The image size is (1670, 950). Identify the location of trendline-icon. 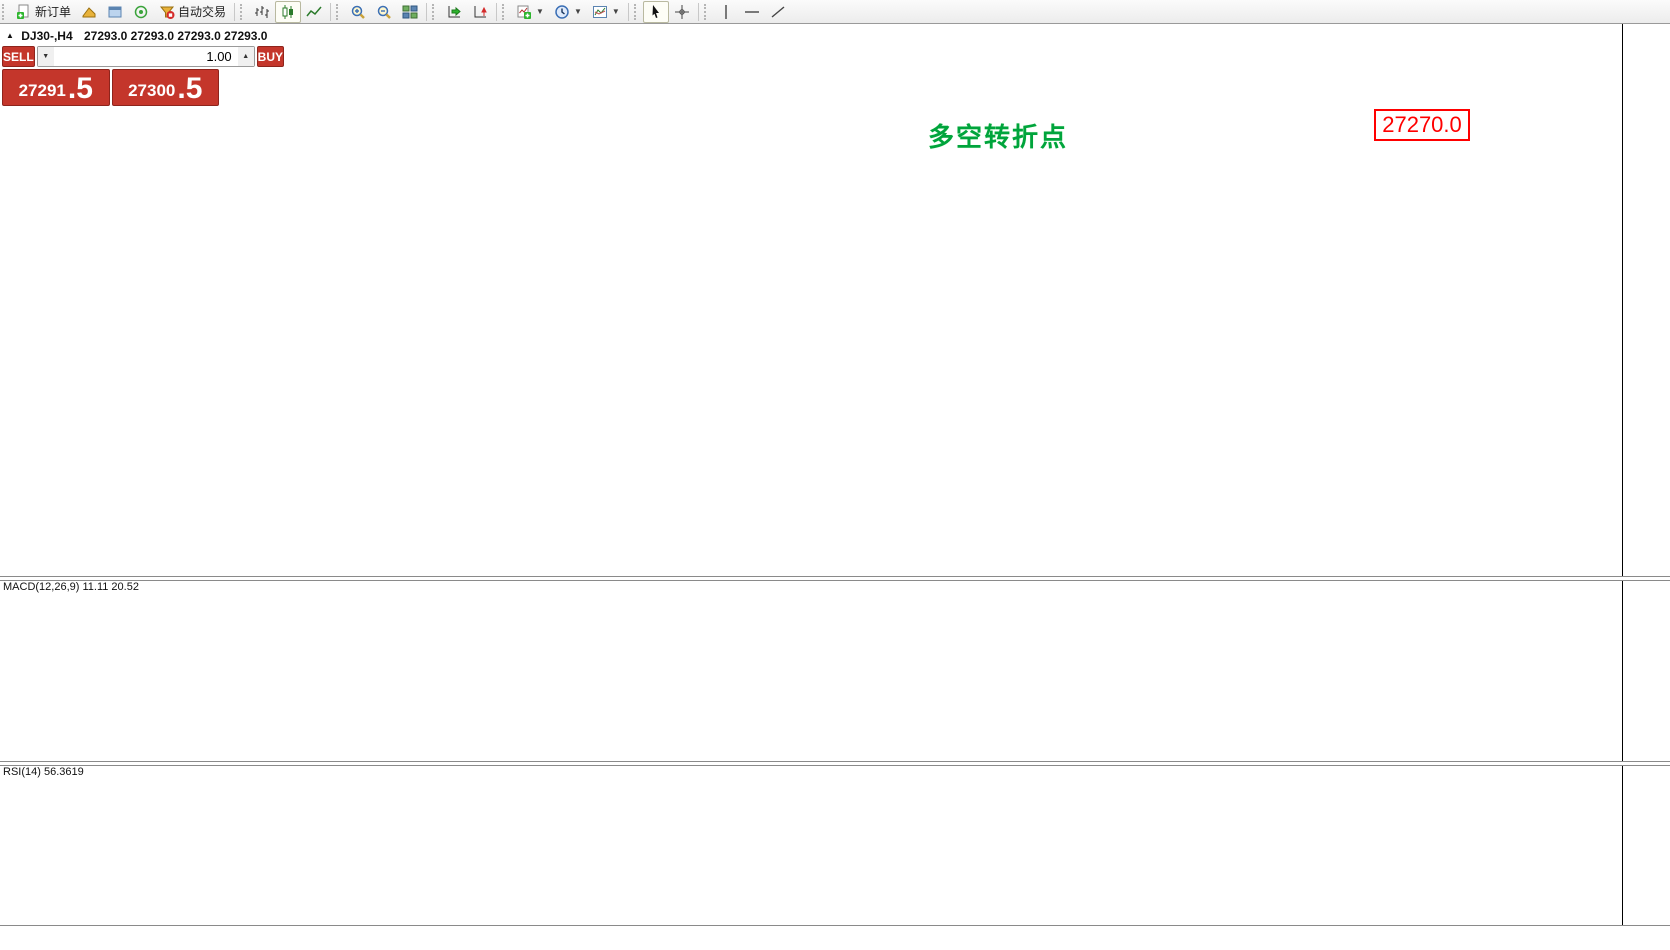
(778, 11).